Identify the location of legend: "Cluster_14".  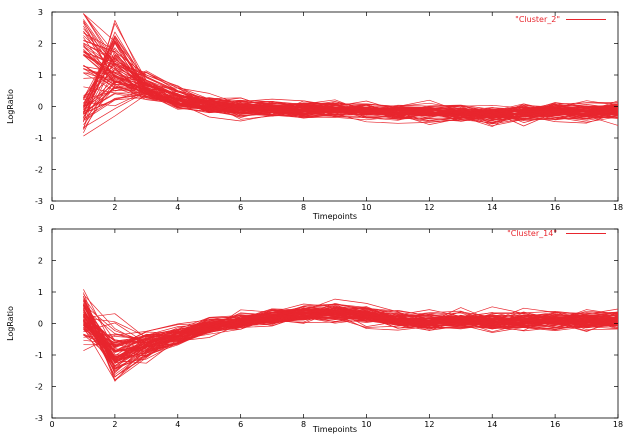
(556, 233).